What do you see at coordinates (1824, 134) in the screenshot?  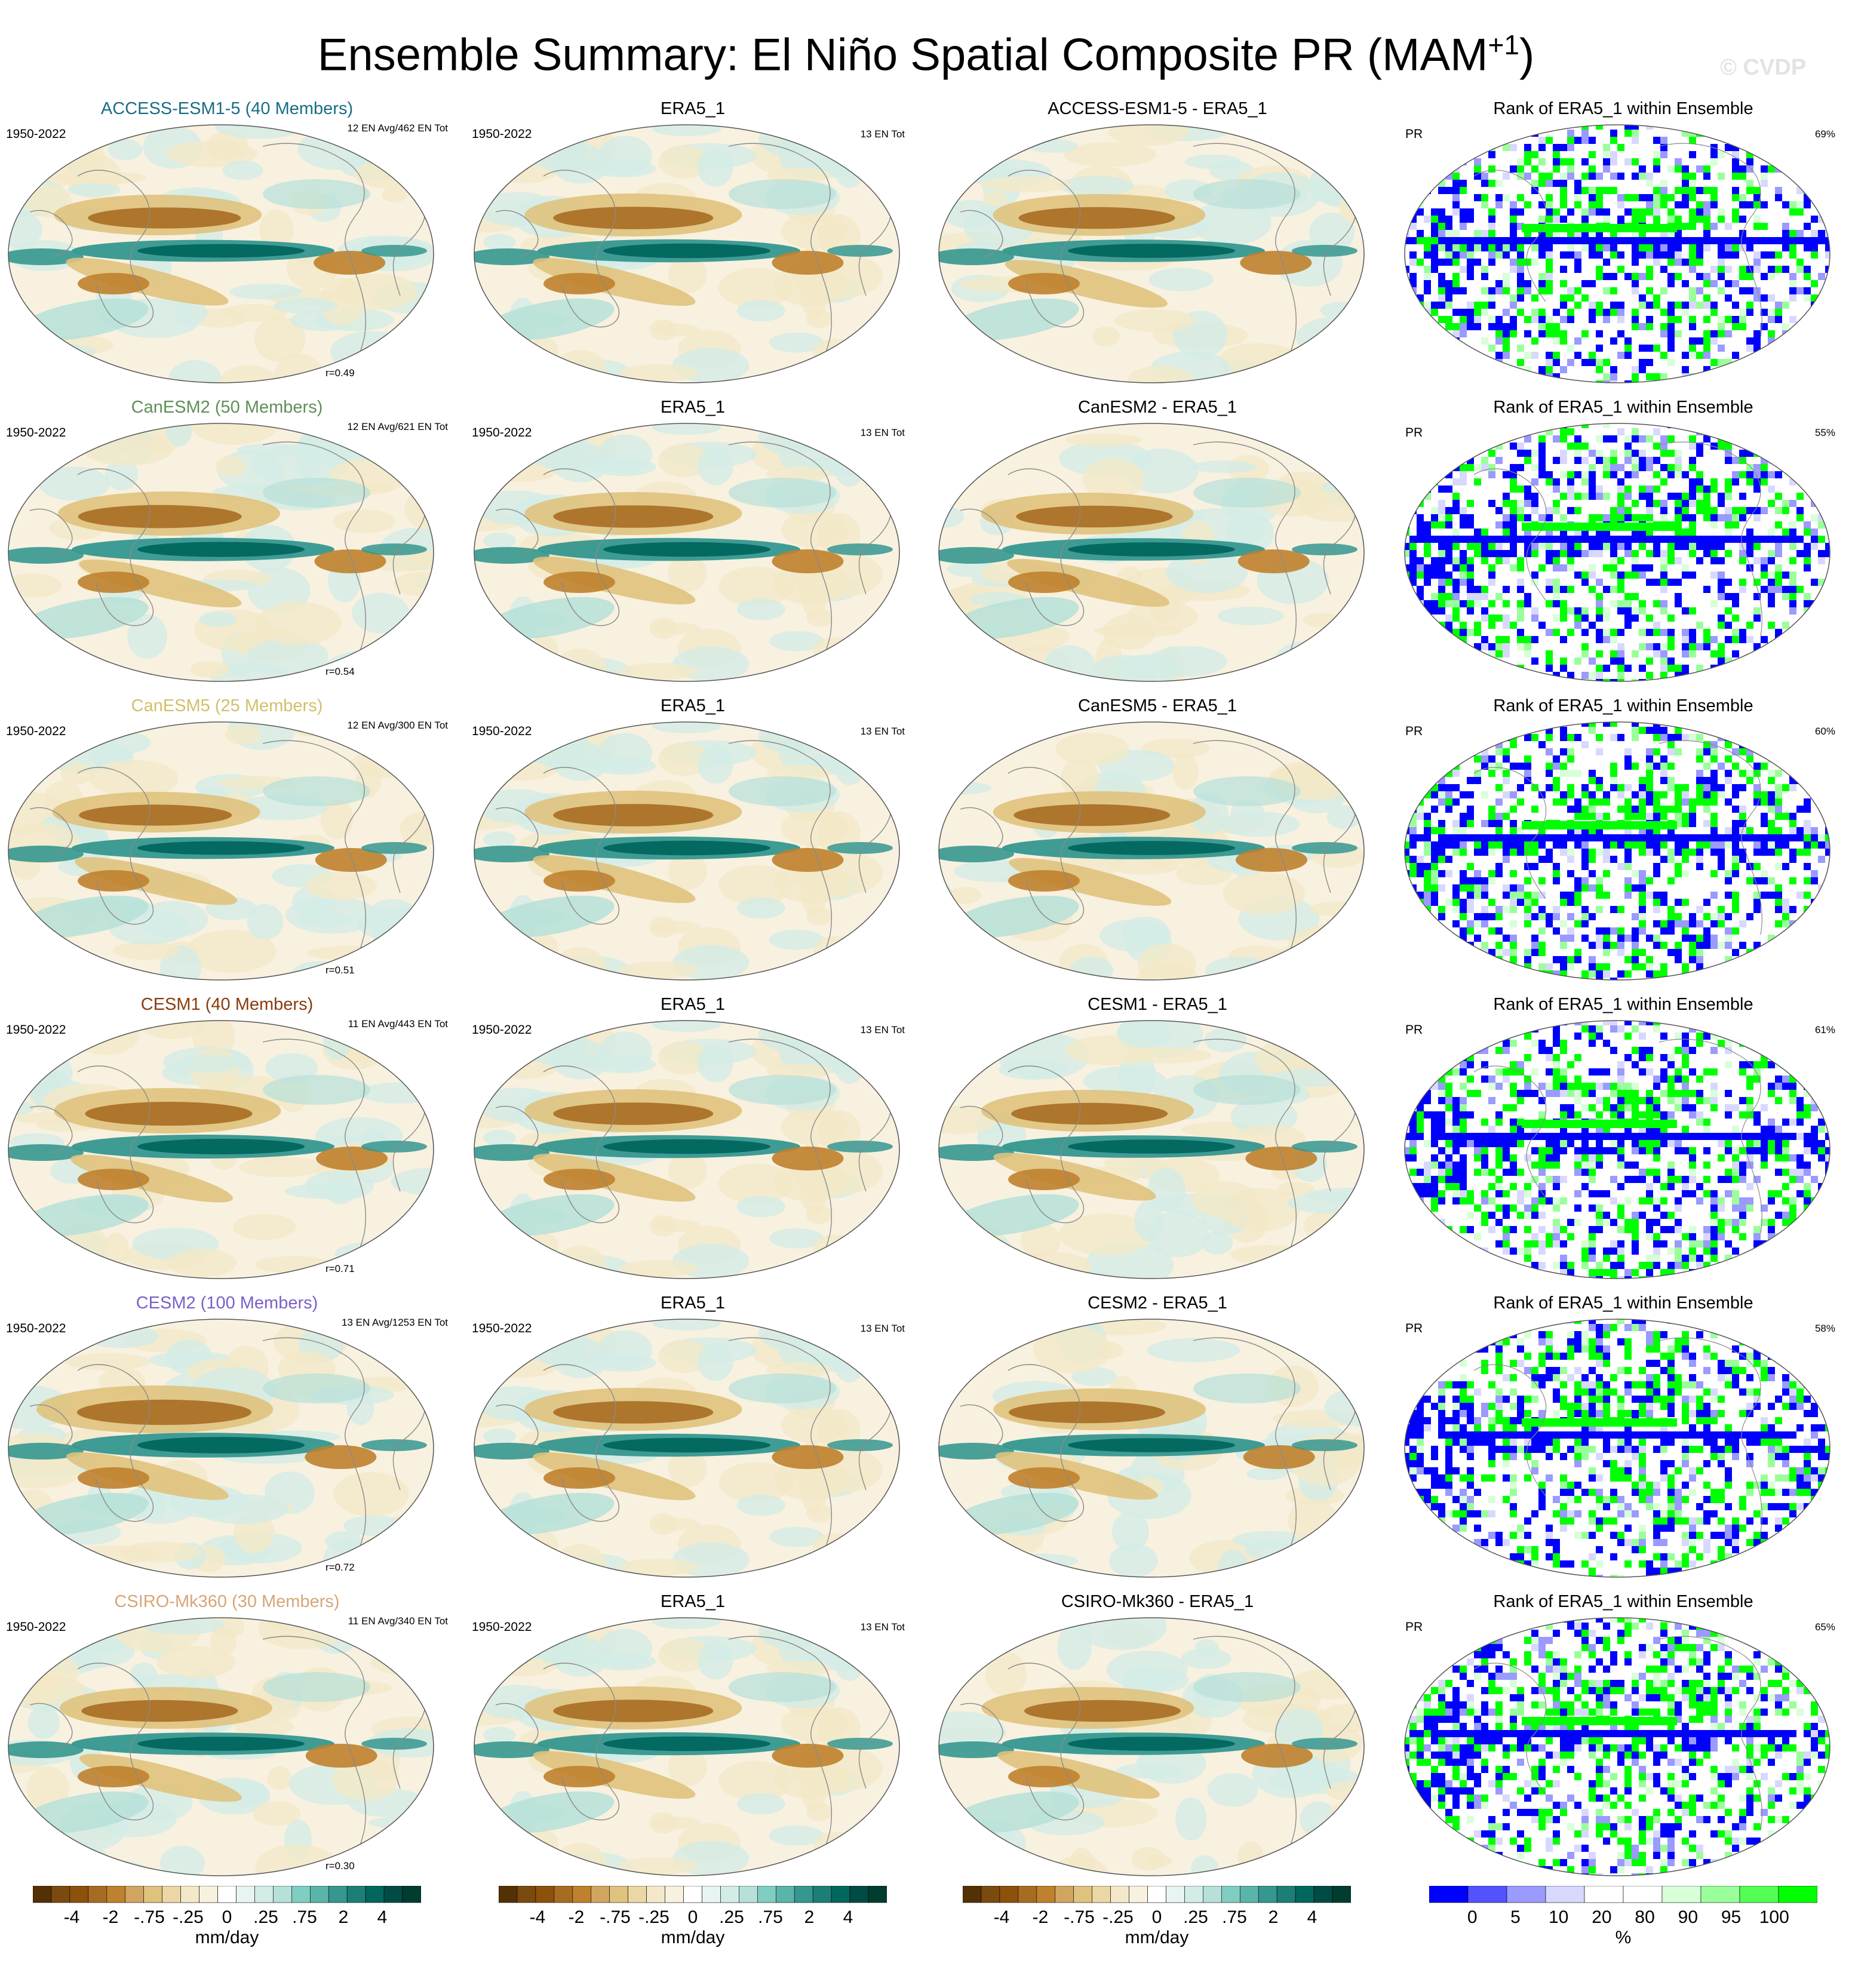 I see `rank-percent-label: 69%` at bounding box center [1824, 134].